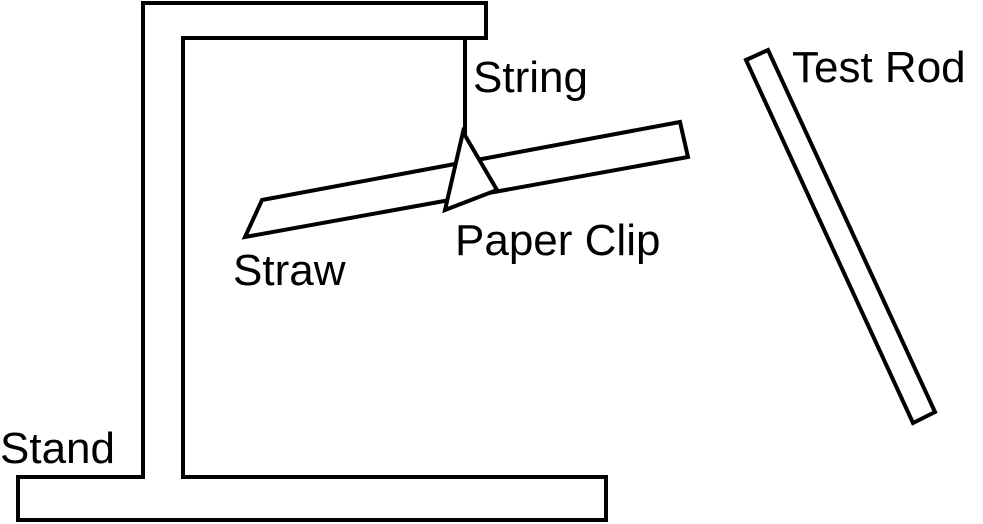  Describe the element at coordinates (557, 240) in the screenshot. I see `paper-clip-label: Paper Clip` at that location.